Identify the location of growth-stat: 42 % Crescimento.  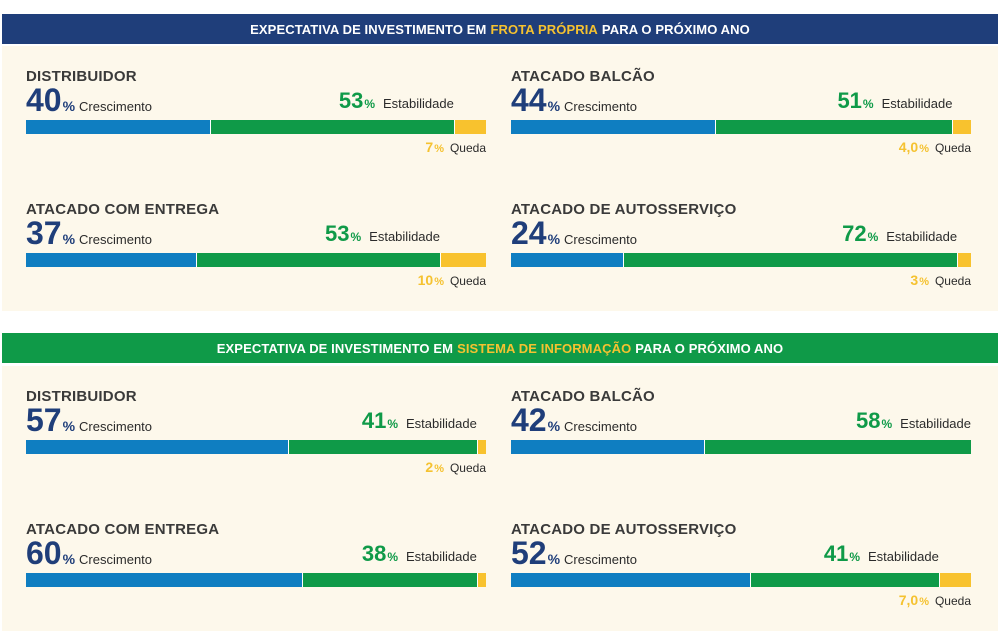
(574, 420).